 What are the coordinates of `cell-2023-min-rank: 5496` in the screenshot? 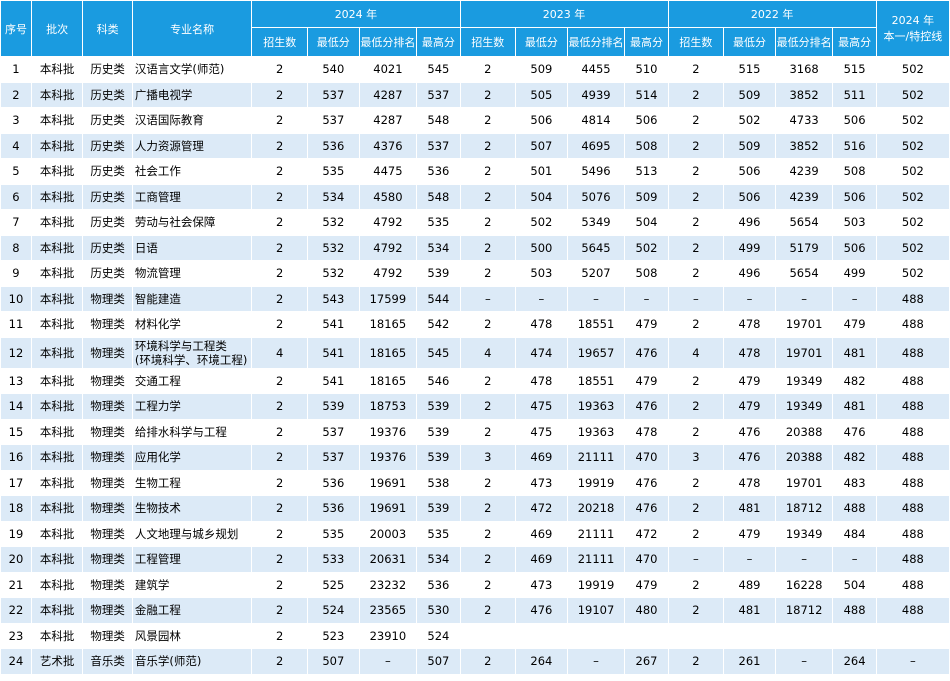 It's located at (596, 171).